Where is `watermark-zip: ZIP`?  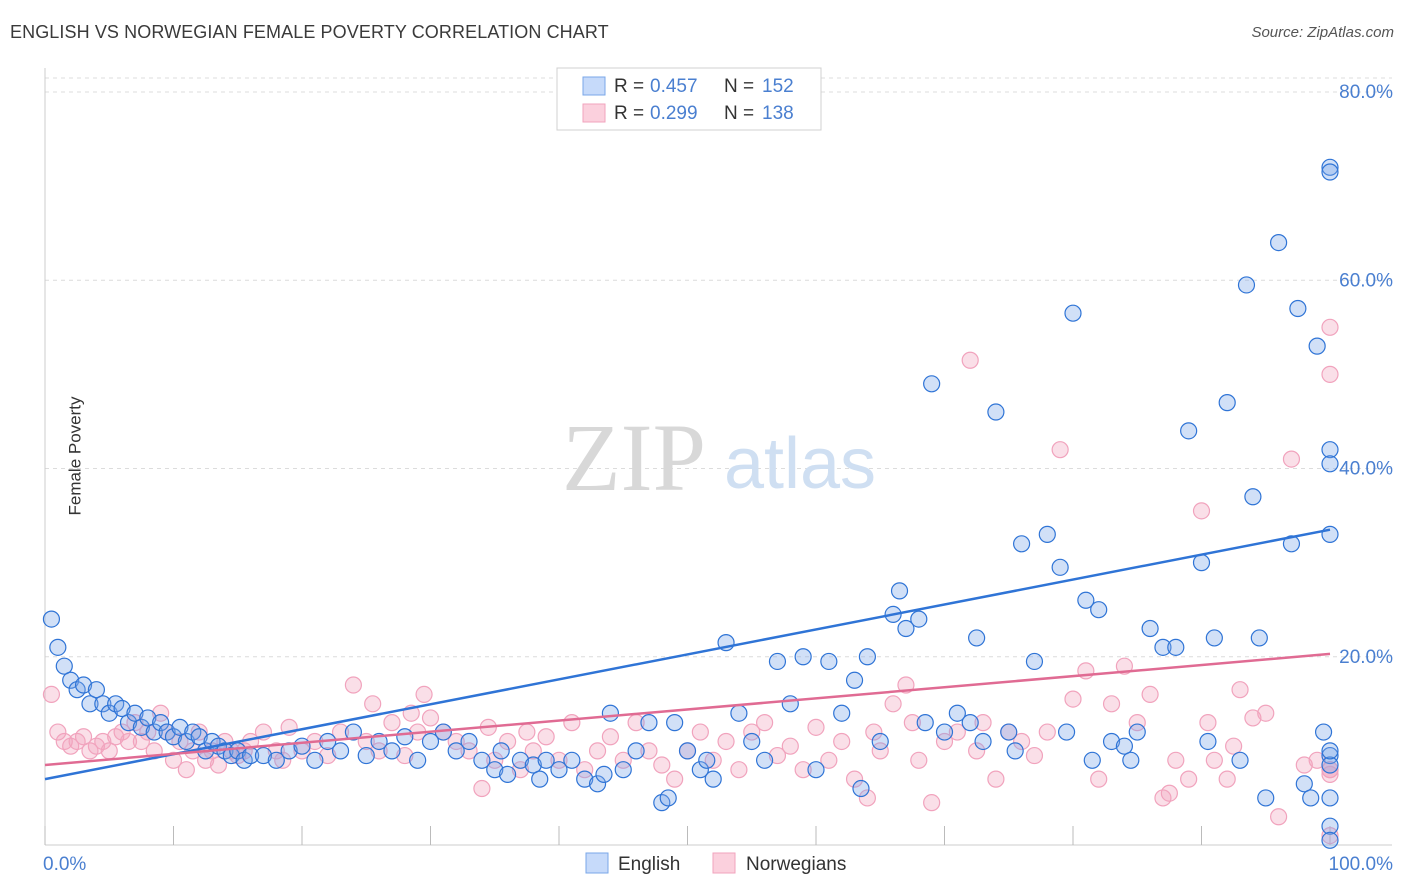
watermark-zip: ZIP is located at coordinates (634, 457).